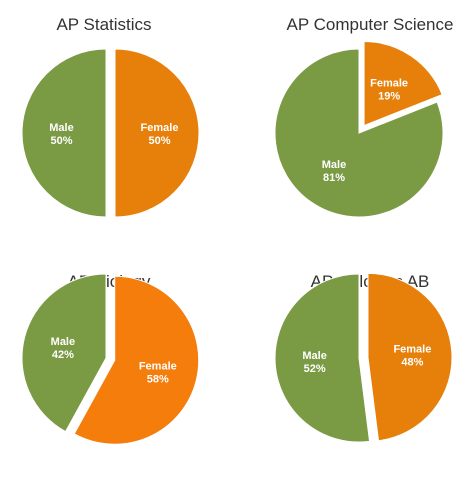 Image resolution: width=469 pixels, height=480 pixels. What do you see at coordinates (103, 24) in the screenshot?
I see `chart-title: AP Statistics` at bounding box center [103, 24].